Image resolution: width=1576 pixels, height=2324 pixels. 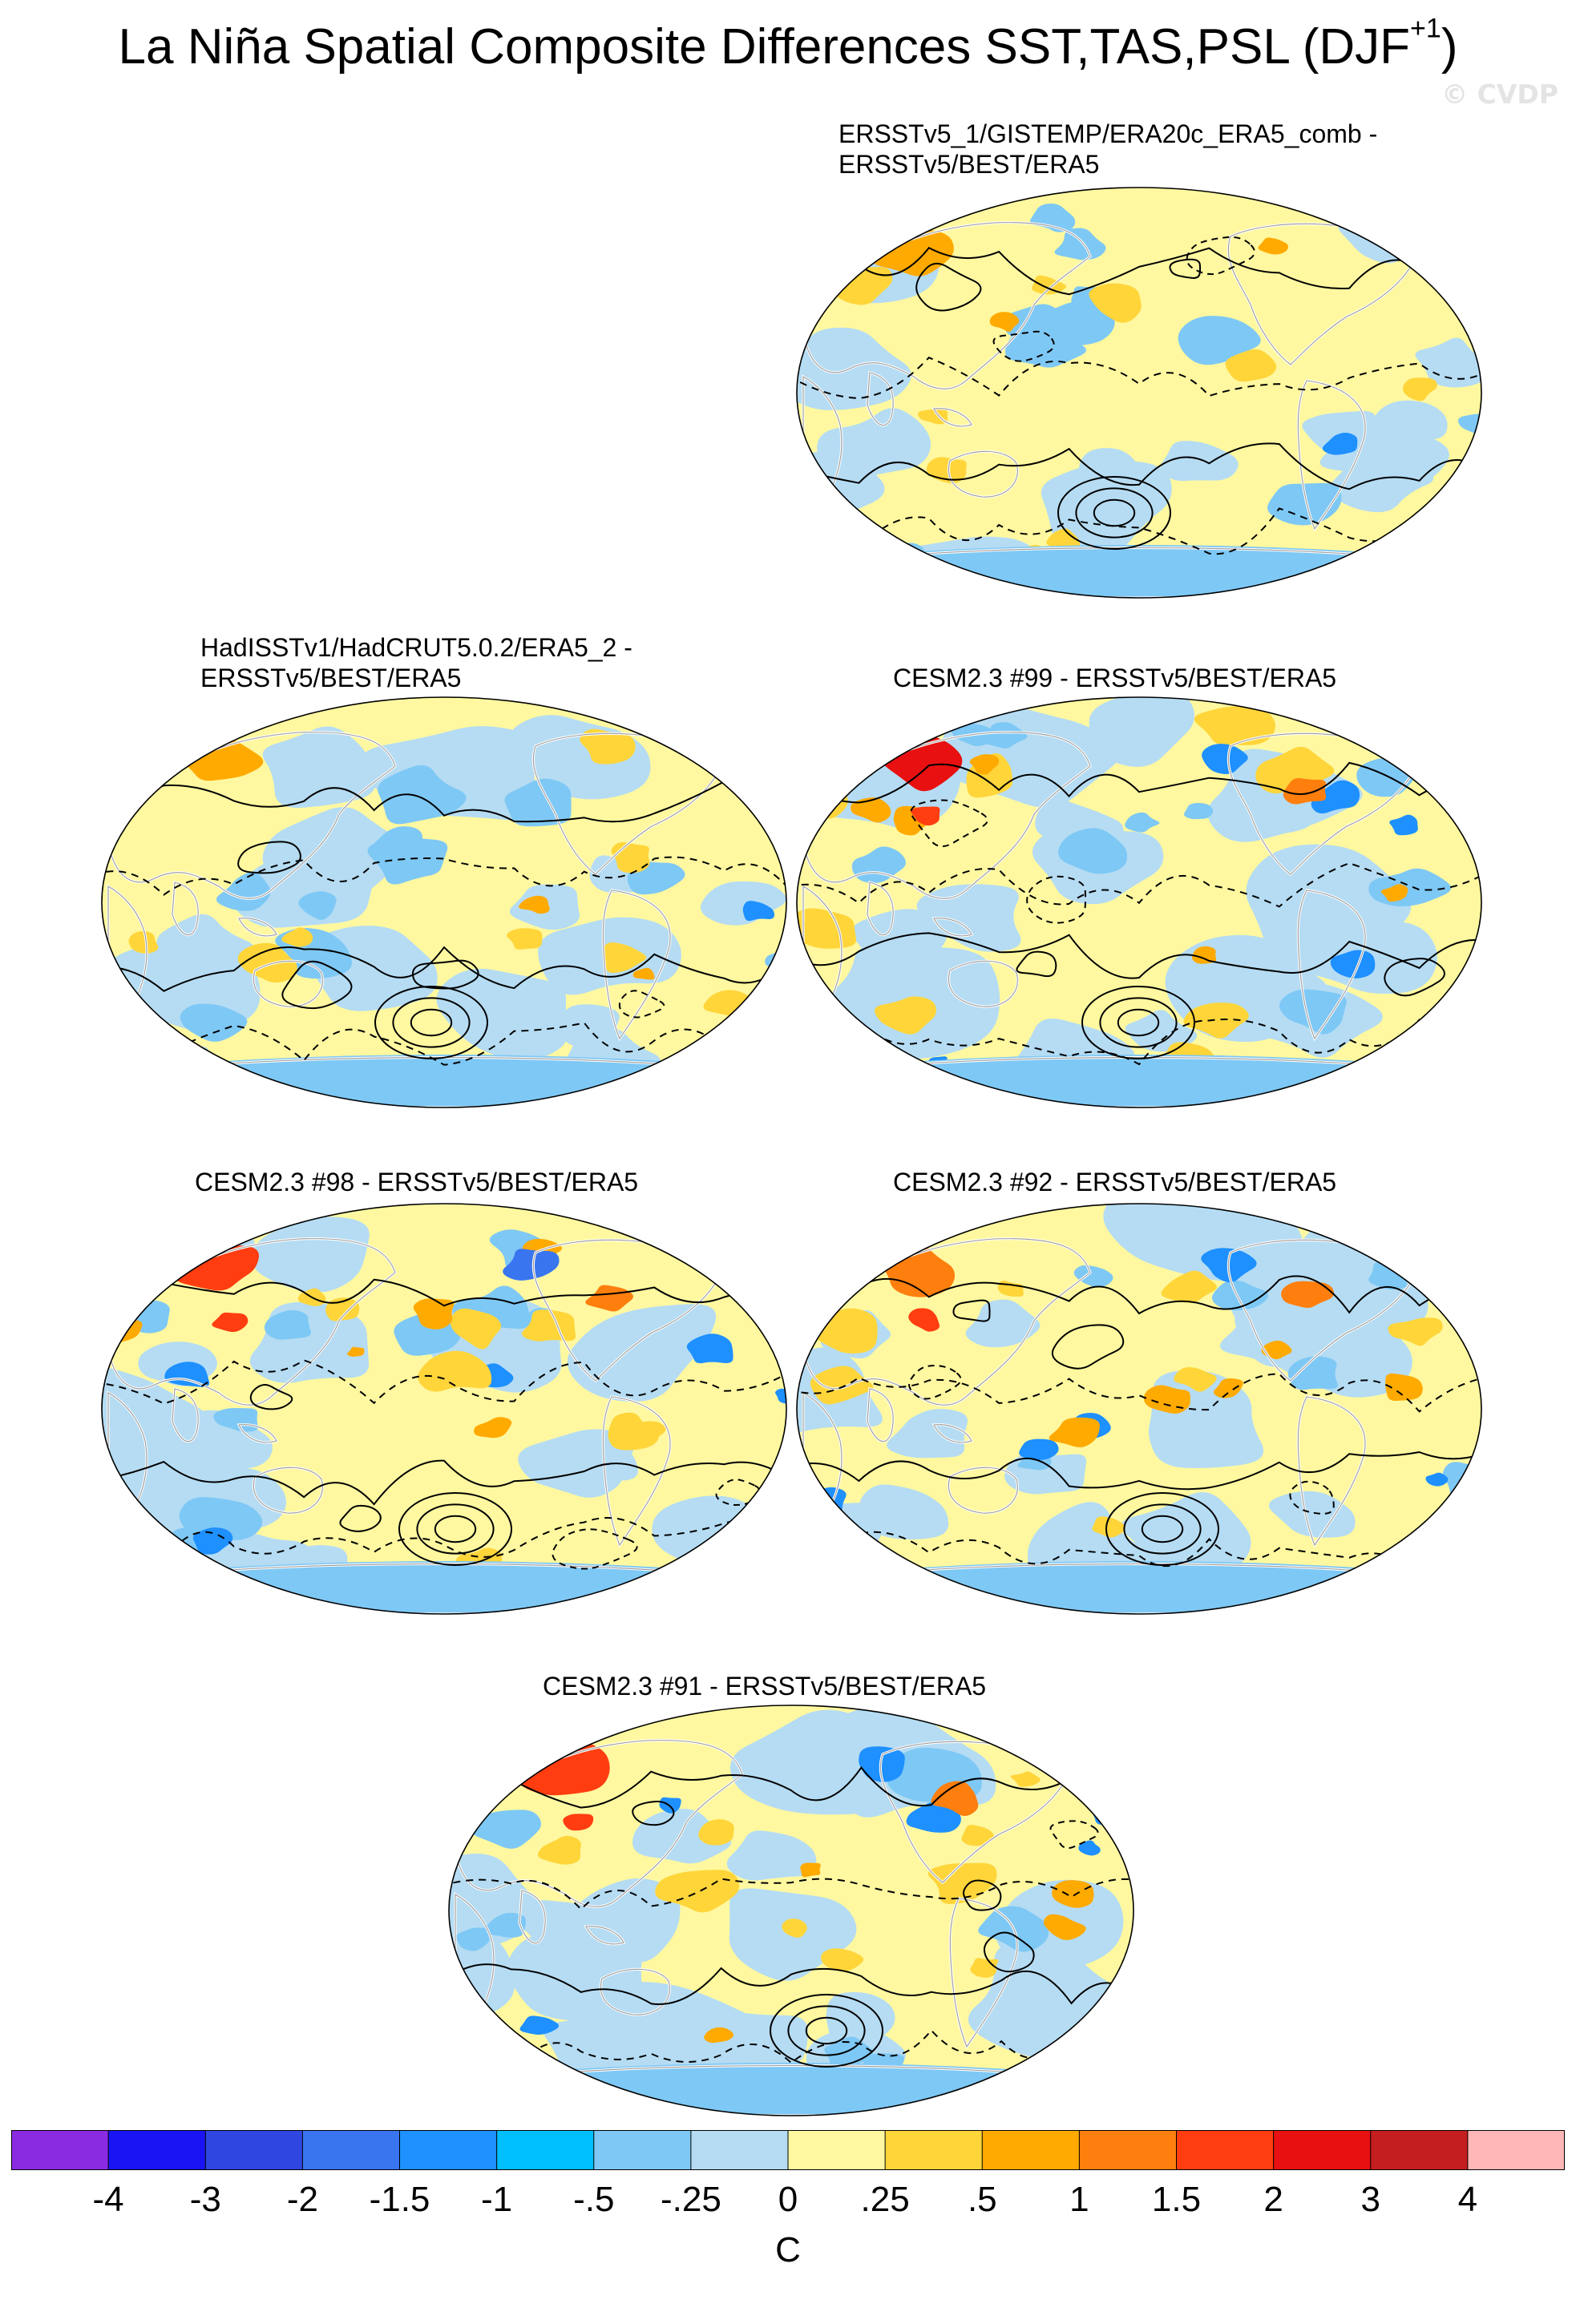 What do you see at coordinates (788, 2250) in the screenshot?
I see `colorbar-units: C` at bounding box center [788, 2250].